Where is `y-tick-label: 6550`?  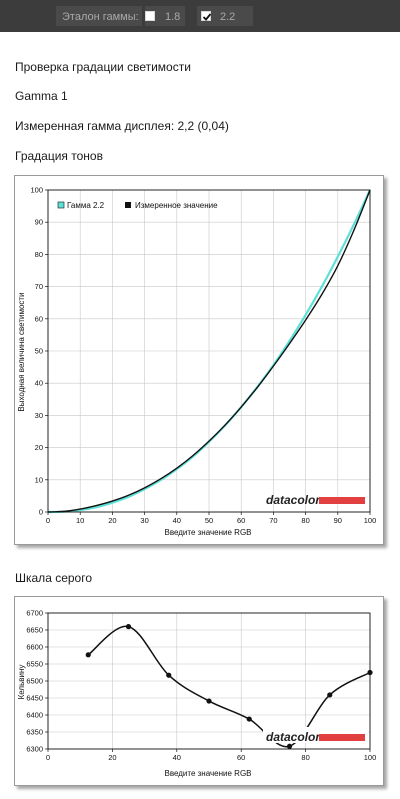
y-tick-label: 6550 is located at coordinates (34, 664).